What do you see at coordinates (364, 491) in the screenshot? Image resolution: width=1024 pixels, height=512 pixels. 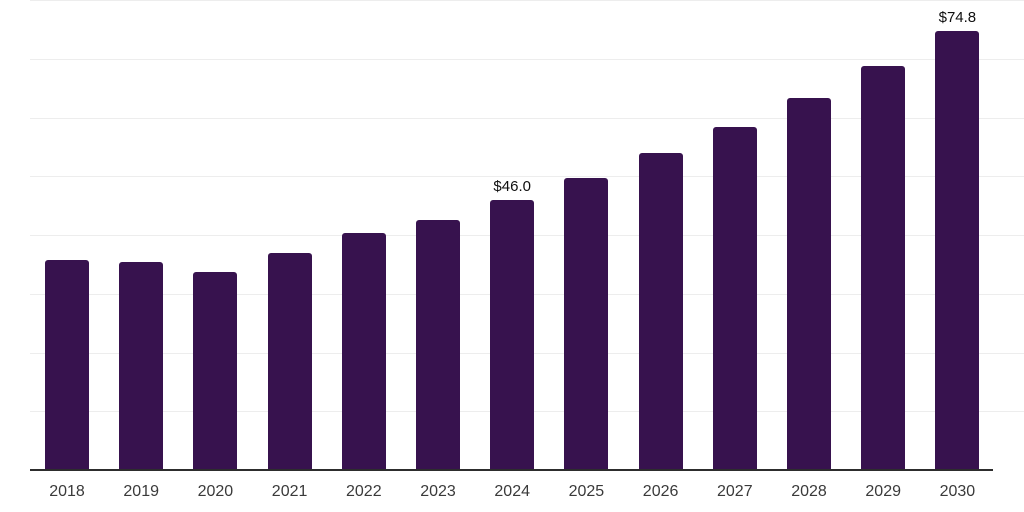 I see `x-tick-label-2022: 2022` at bounding box center [364, 491].